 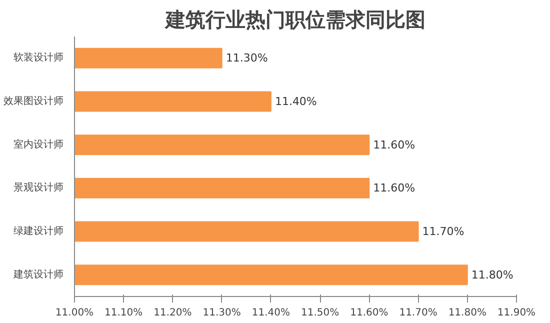 What do you see at coordinates (320, 313) in the screenshot?
I see `x-tick-label: 11.50%` at bounding box center [320, 313].